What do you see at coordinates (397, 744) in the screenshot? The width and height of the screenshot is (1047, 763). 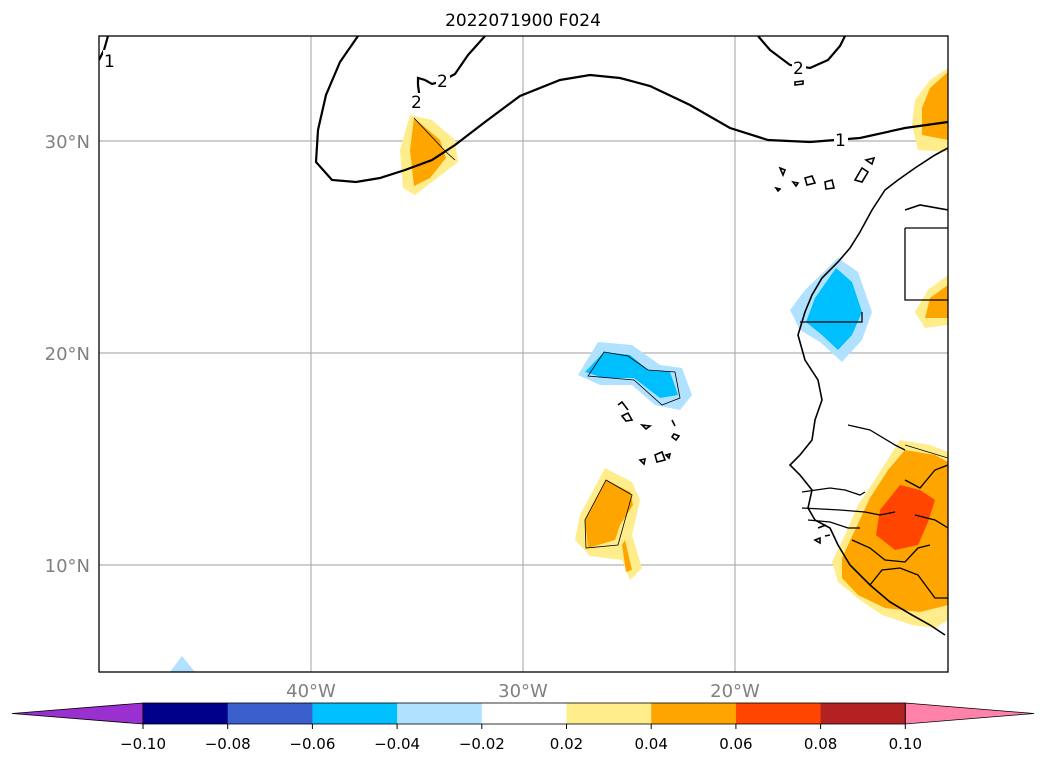 I see `colorbar-tick-label: −0.04` at bounding box center [397, 744].